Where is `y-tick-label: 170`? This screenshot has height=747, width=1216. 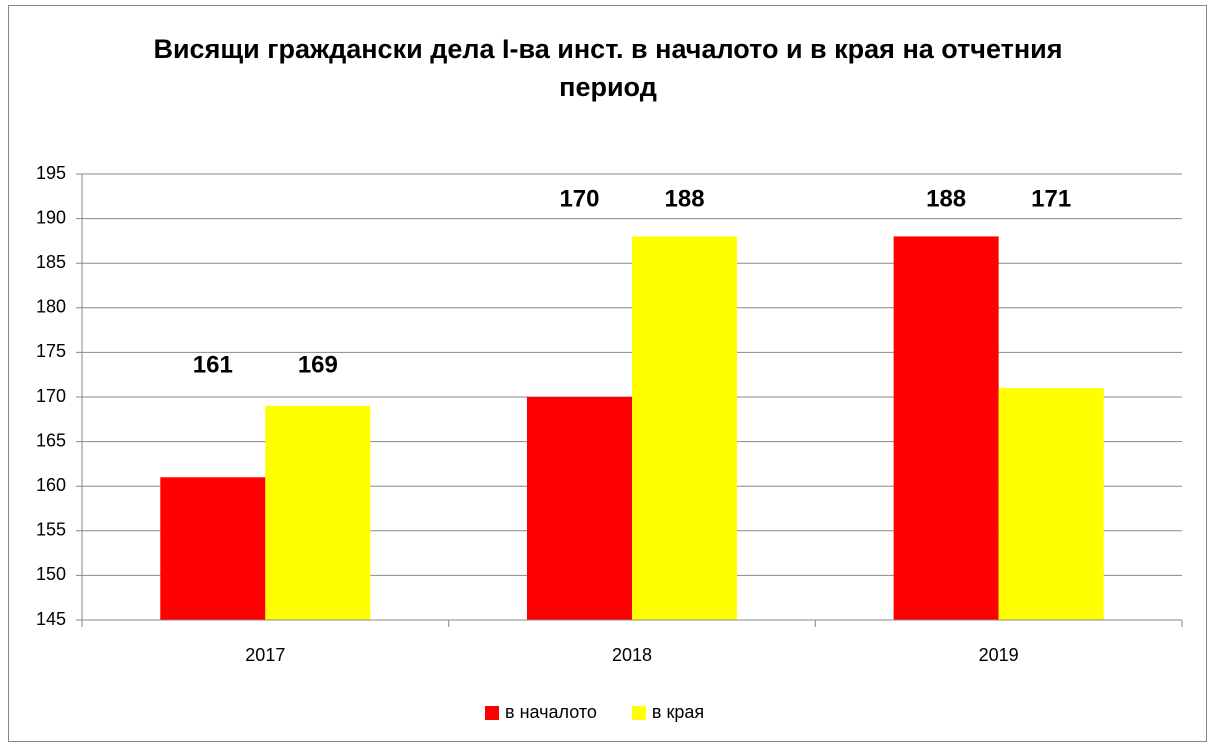 y-tick-label: 170 is located at coordinates (51, 396).